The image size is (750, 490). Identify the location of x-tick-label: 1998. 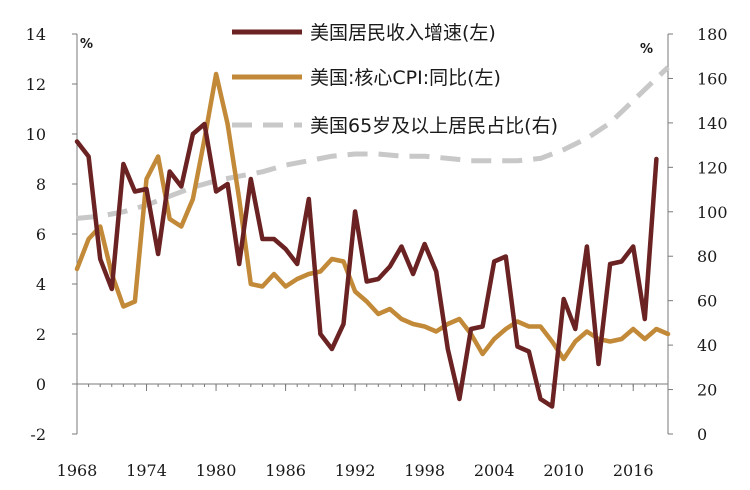
(424, 470).